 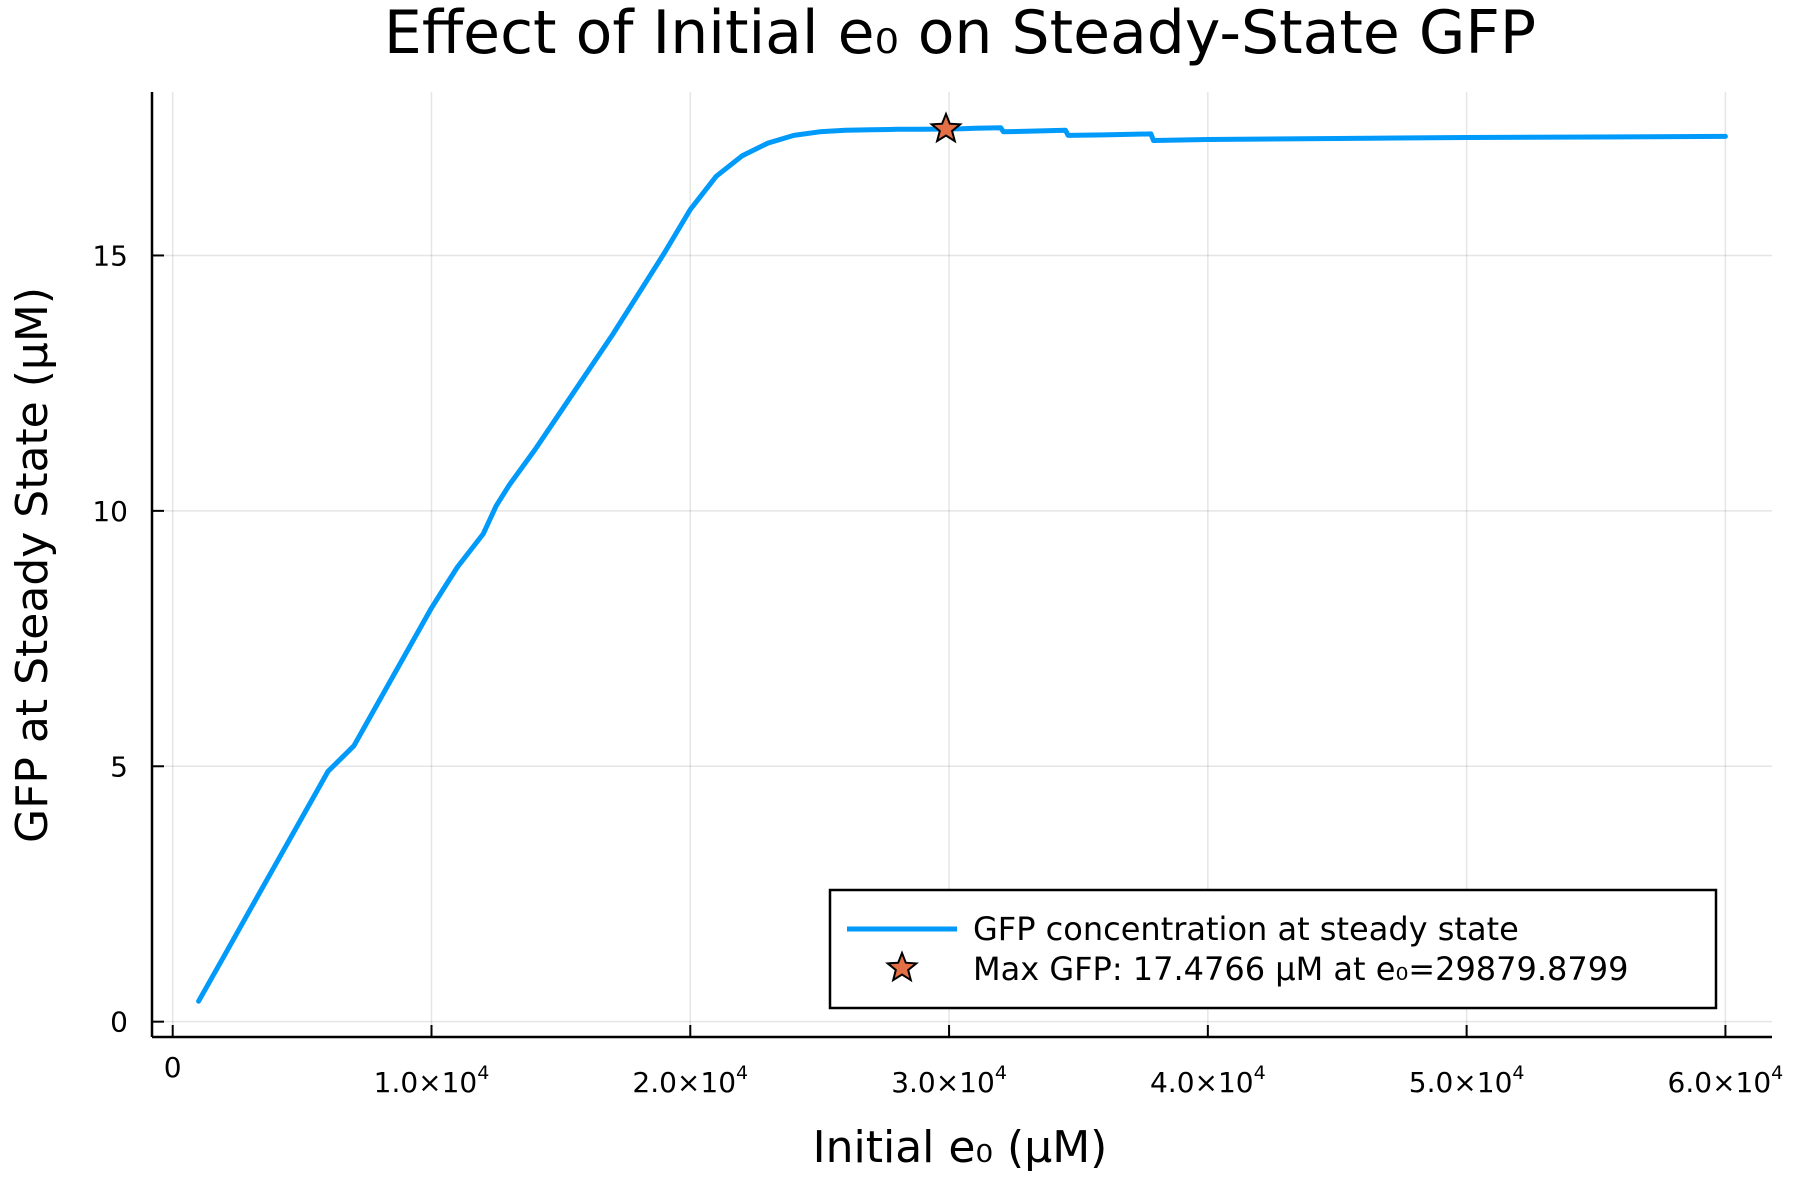 What do you see at coordinates (1467, 1080) in the screenshot?
I see `x-tick-label-5: 5.0×10⁴` at bounding box center [1467, 1080].